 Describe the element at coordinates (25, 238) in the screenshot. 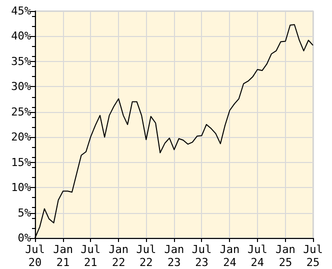

I see `y-tick-label: 0%` at that location.